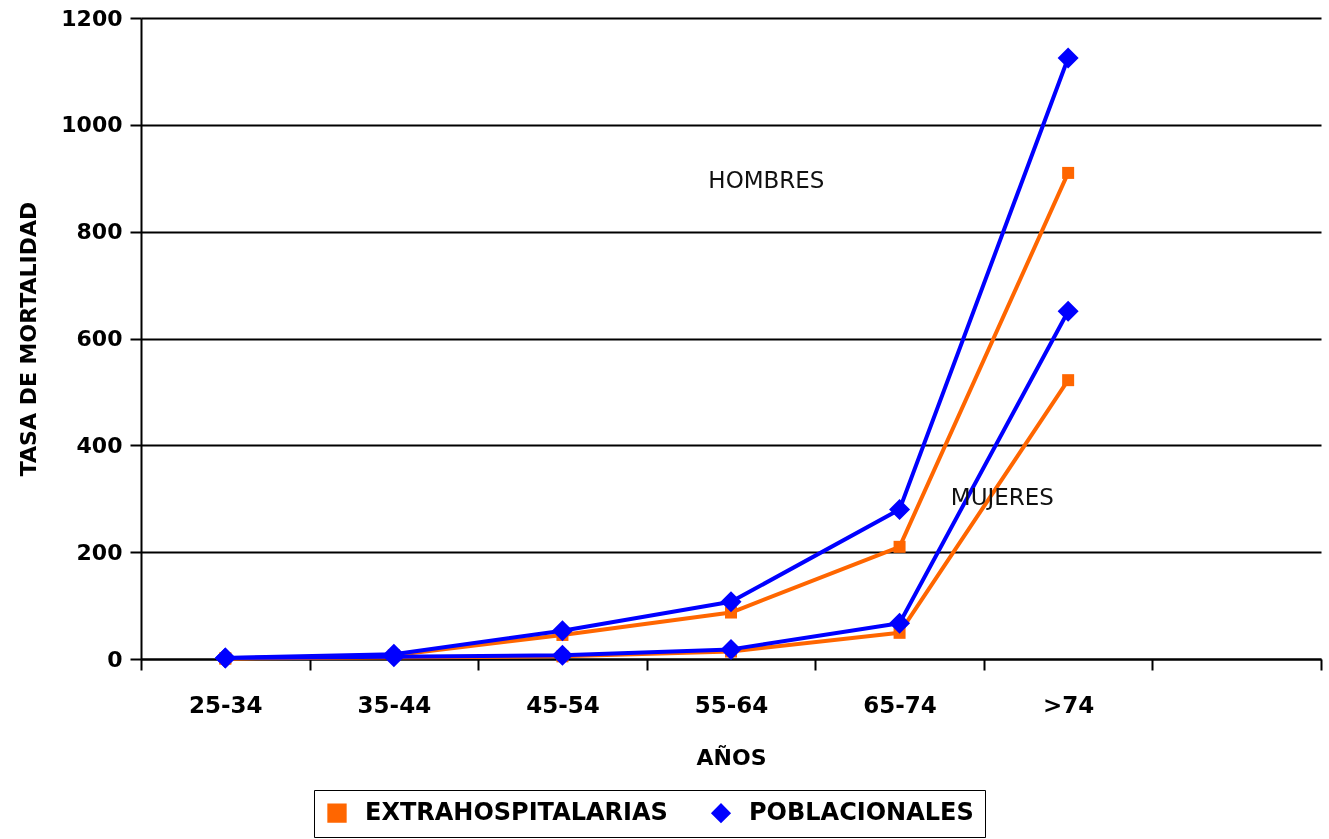  What do you see at coordinates (900, 704) in the screenshot?
I see `x-tick-label: 65-74` at bounding box center [900, 704].